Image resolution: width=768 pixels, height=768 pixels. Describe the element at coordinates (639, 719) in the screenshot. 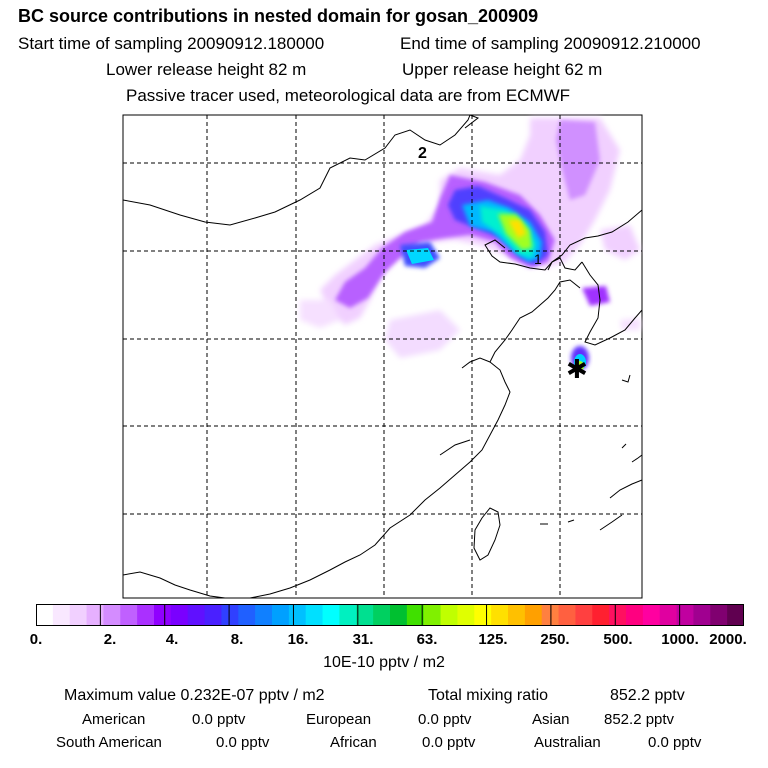

I see `asian-value: 852.2 pptv` at that location.